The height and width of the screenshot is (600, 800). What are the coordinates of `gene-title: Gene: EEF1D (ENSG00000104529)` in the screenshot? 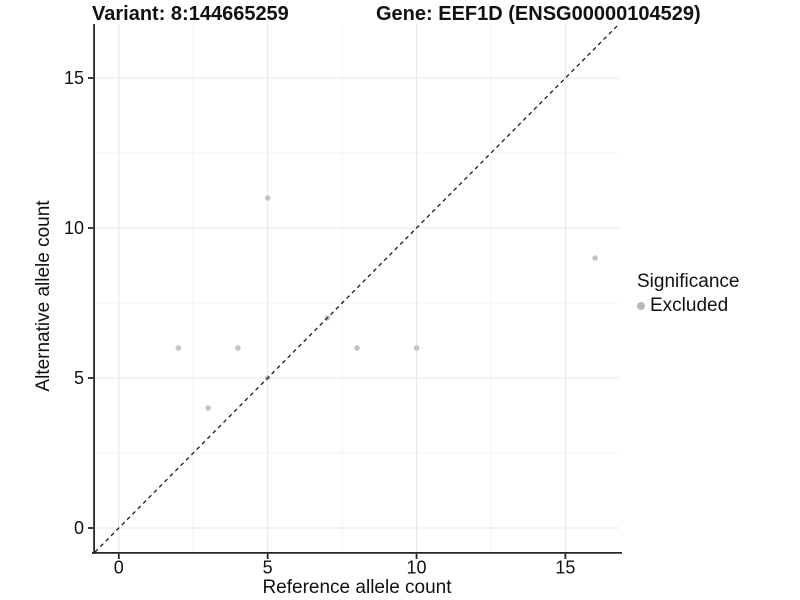 It's located at (538, 14).